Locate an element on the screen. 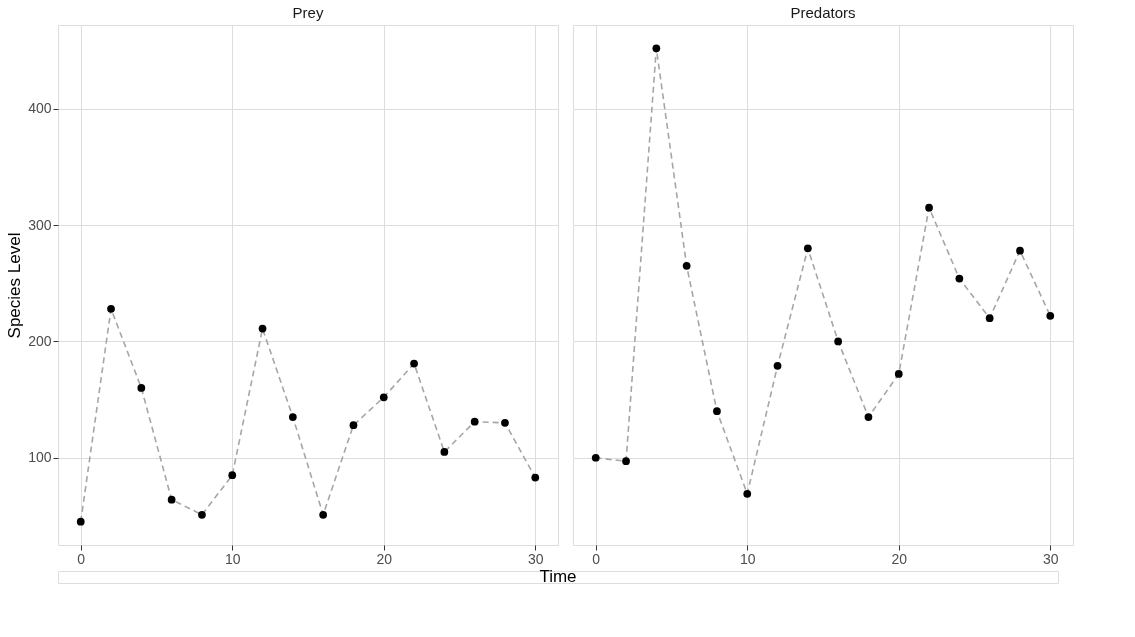 This screenshot has width=1135, height=637. chart-title: Prey is located at coordinates (308, 12).